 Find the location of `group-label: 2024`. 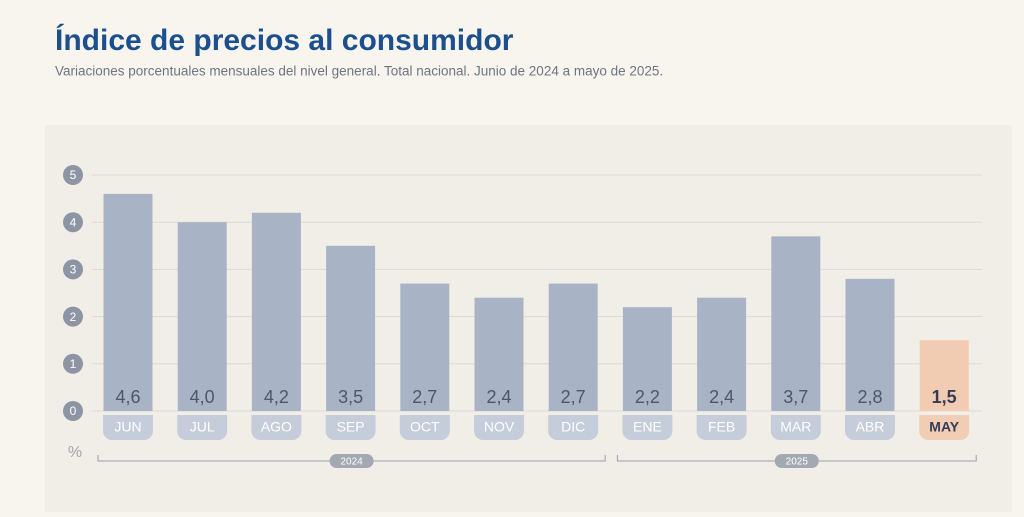

group-label: 2024 is located at coordinates (351, 462).